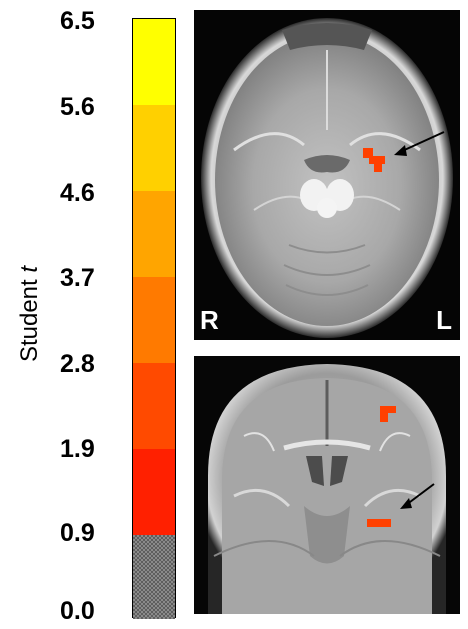  I want to click on colorbar, so click(154, 318).